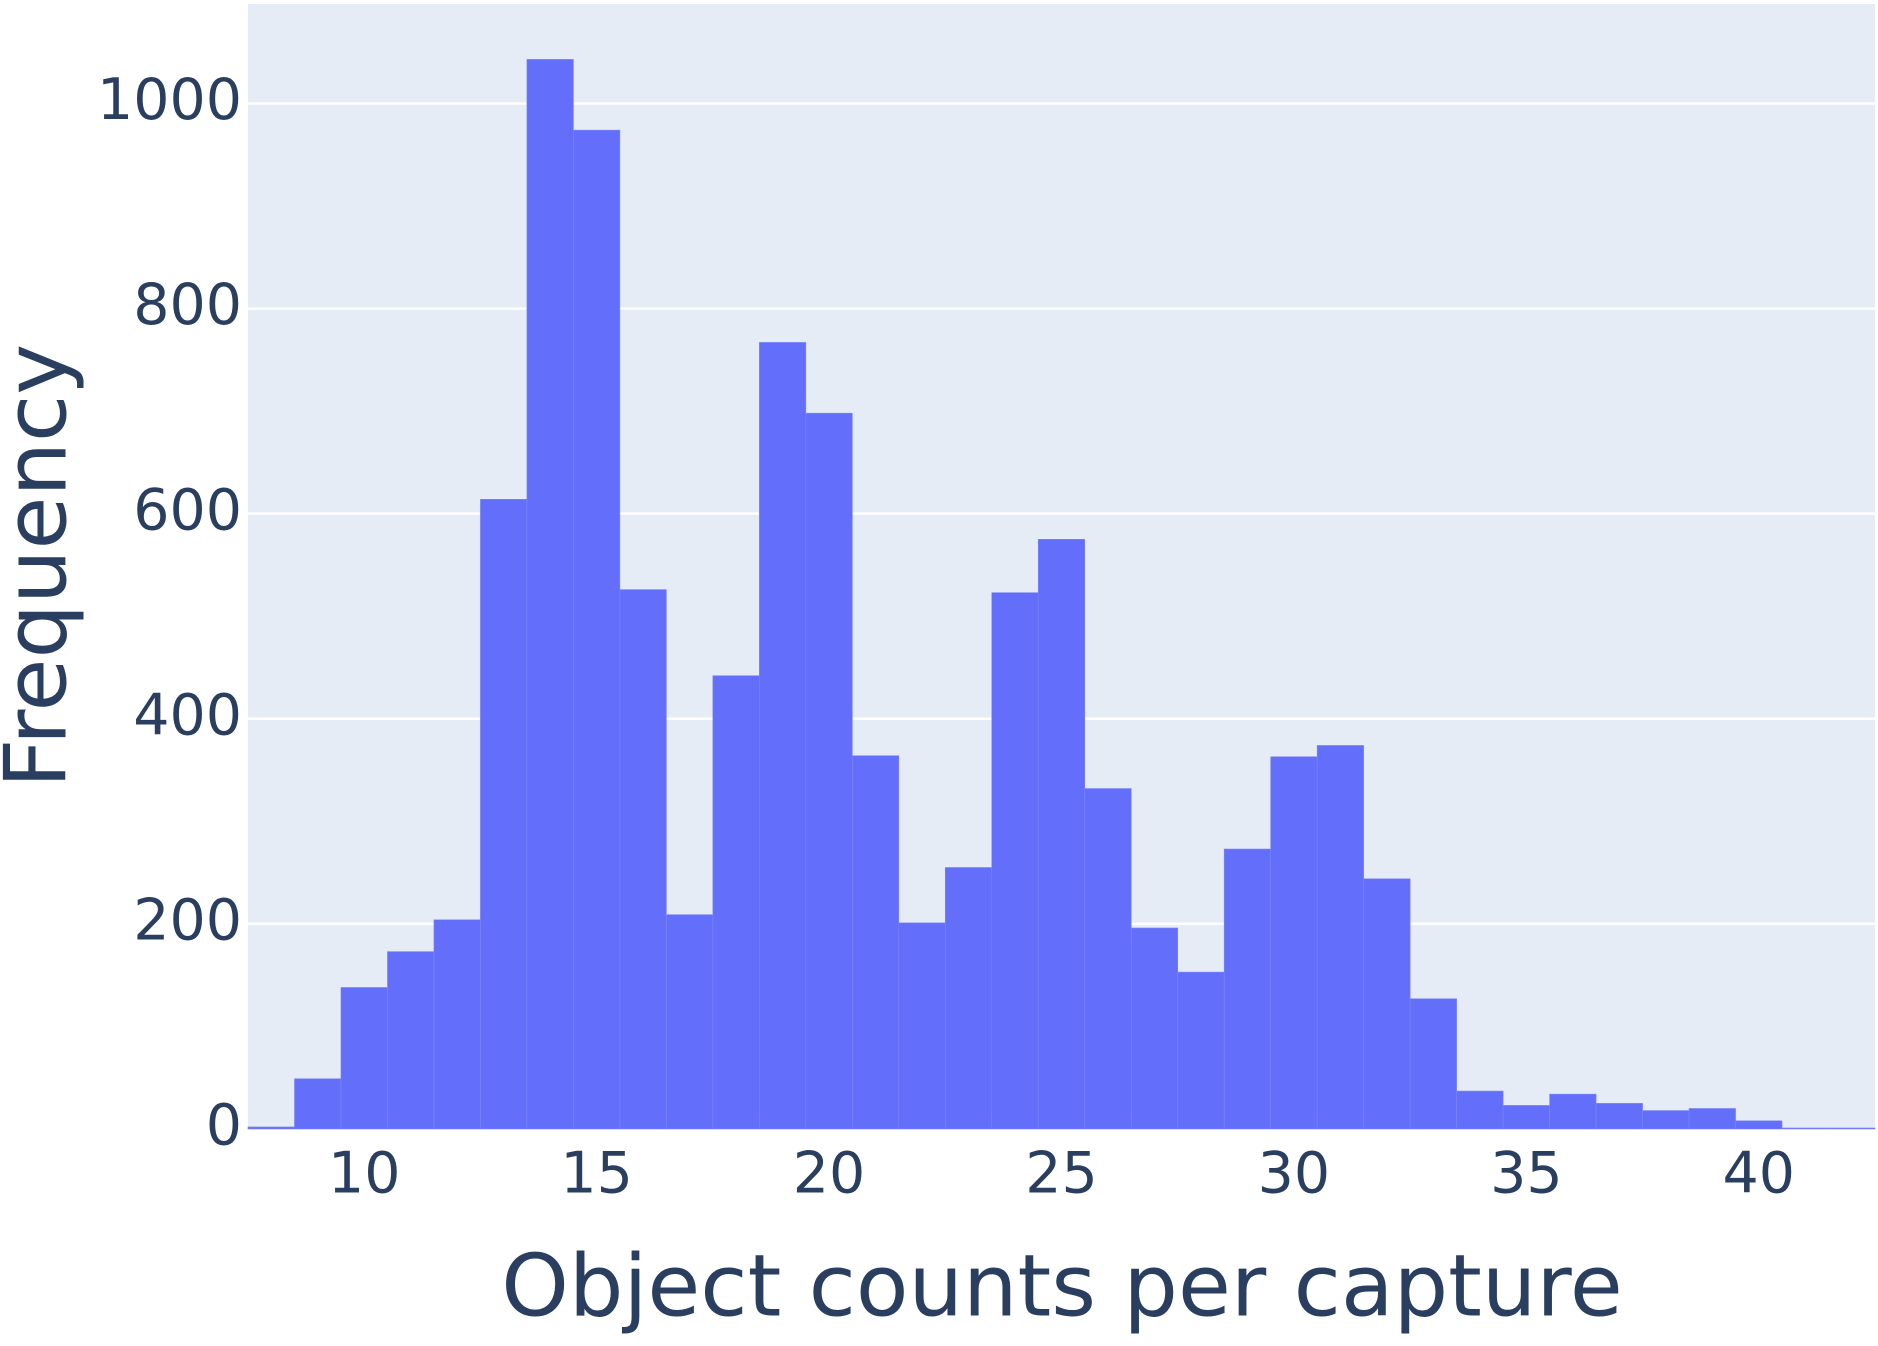 The height and width of the screenshot is (1346, 1878). Describe the element at coordinates (187, 715) in the screenshot. I see `y-tick-label: 400` at that location.